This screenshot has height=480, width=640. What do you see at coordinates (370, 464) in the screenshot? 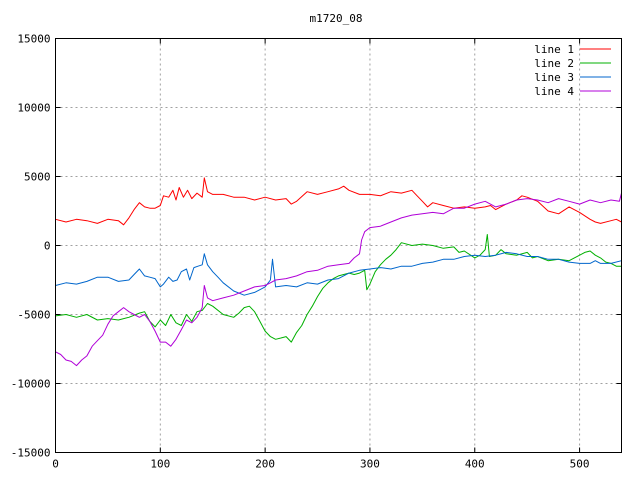
I see `x-tick-label: 300` at bounding box center [370, 464].